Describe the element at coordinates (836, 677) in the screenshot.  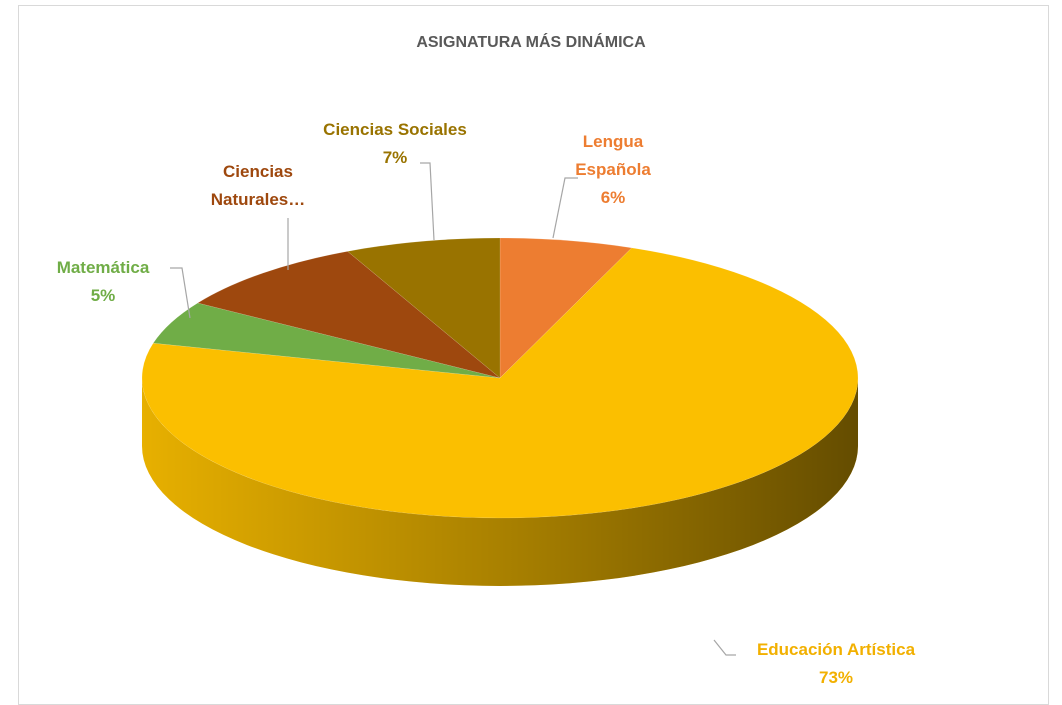
I see `value-label: 73%` at that location.